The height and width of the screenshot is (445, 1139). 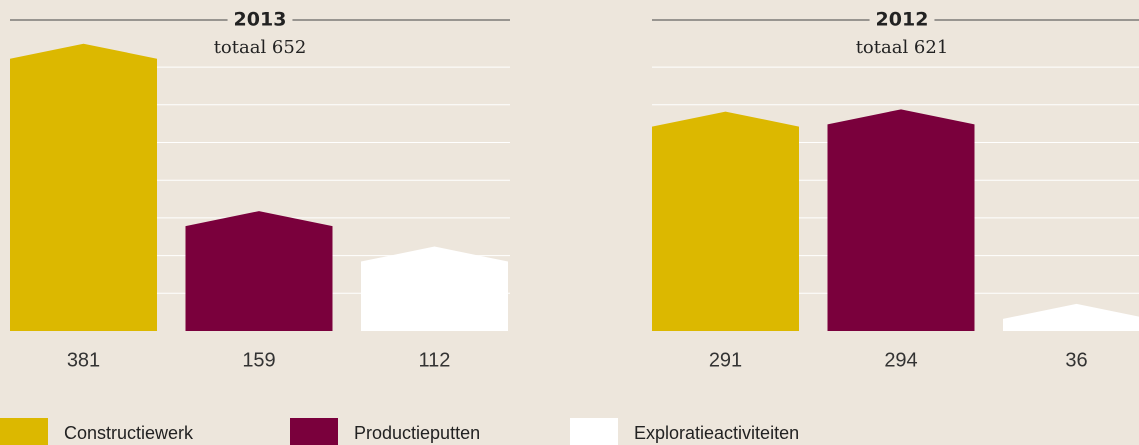 I want to click on chart-title: 2013, so click(x=260, y=20).